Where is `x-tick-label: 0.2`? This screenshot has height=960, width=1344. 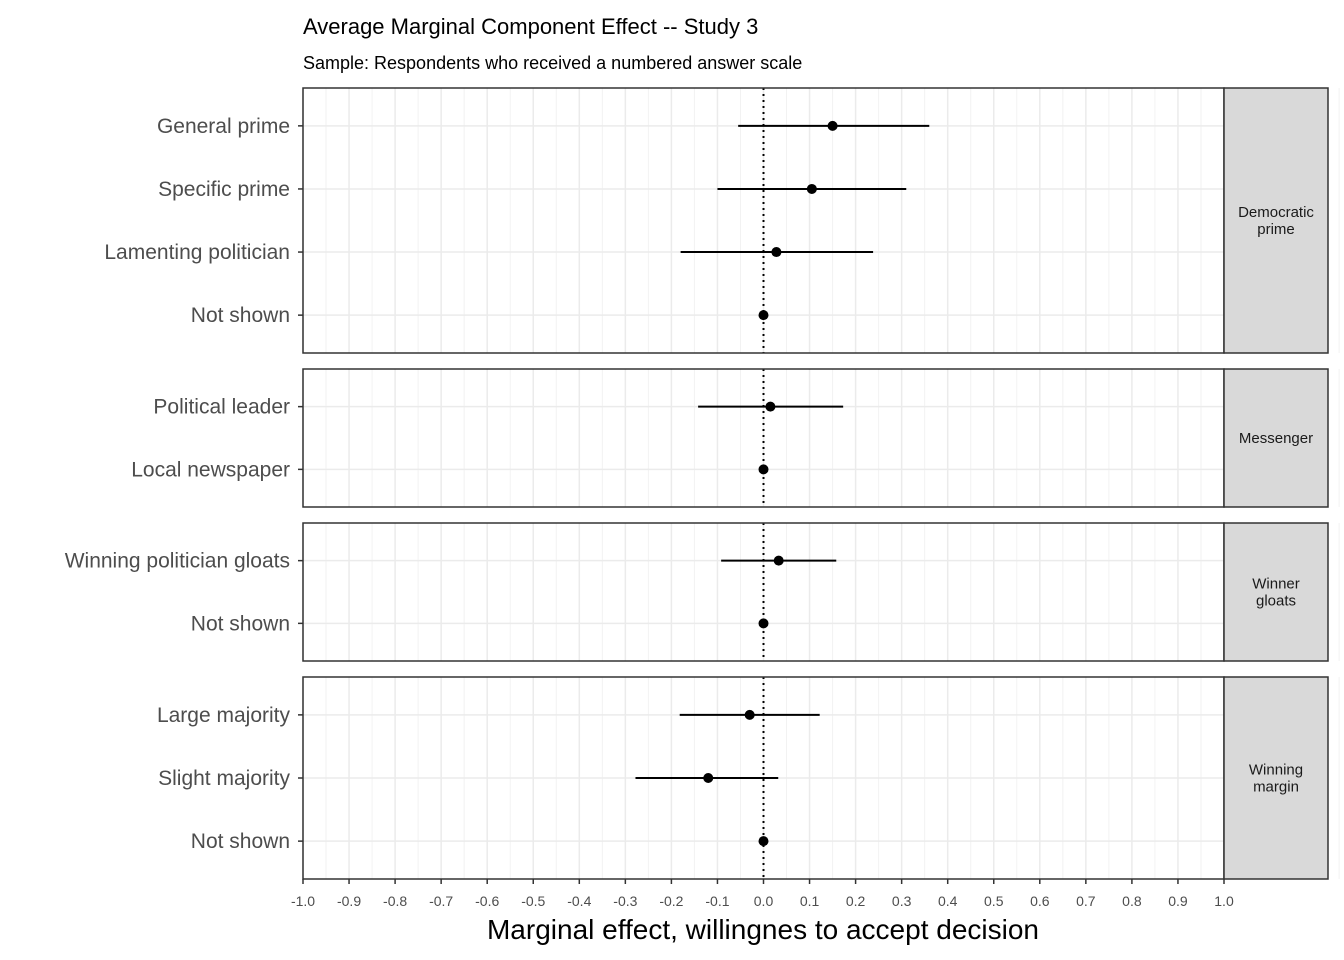 x-tick-label: 0.2 is located at coordinates (856, 901).